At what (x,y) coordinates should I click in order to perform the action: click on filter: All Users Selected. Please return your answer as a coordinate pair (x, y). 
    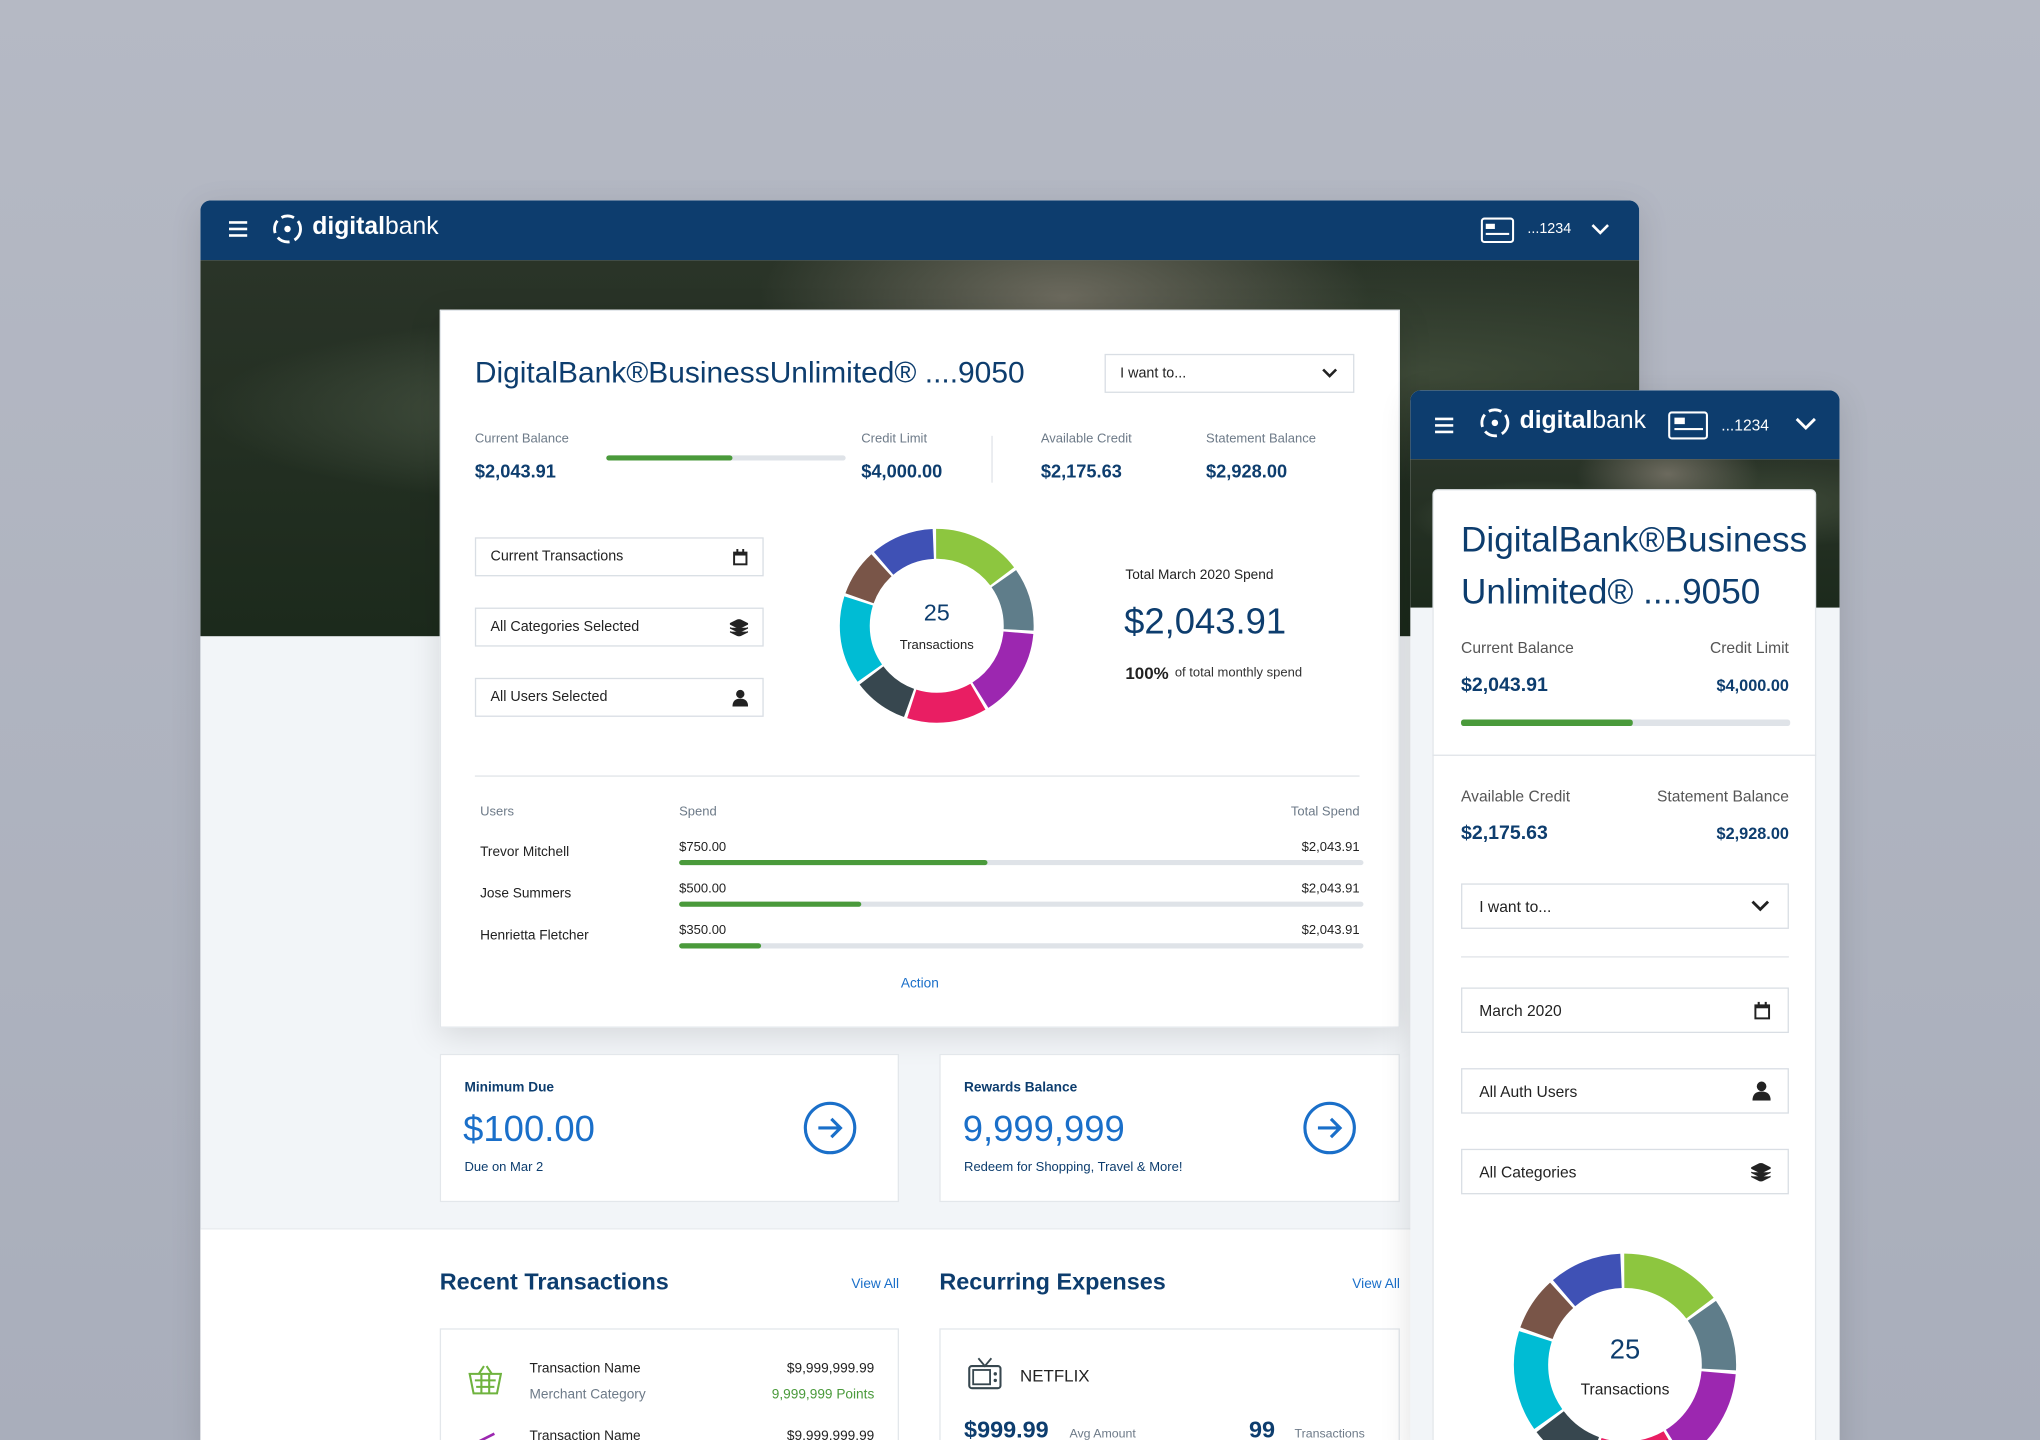
    Looking at the image, I should click on (619, 697).